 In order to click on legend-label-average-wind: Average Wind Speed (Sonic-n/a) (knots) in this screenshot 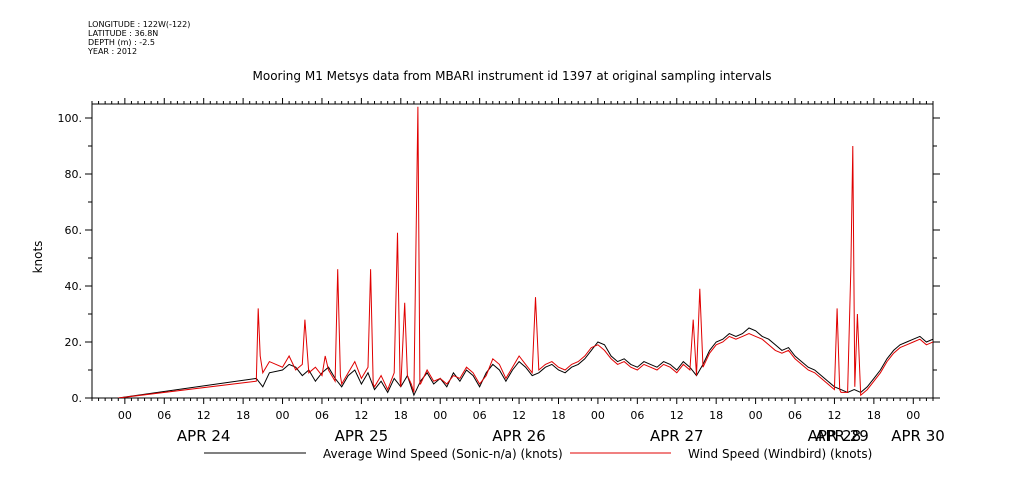, I will do `click(443, 454)`.